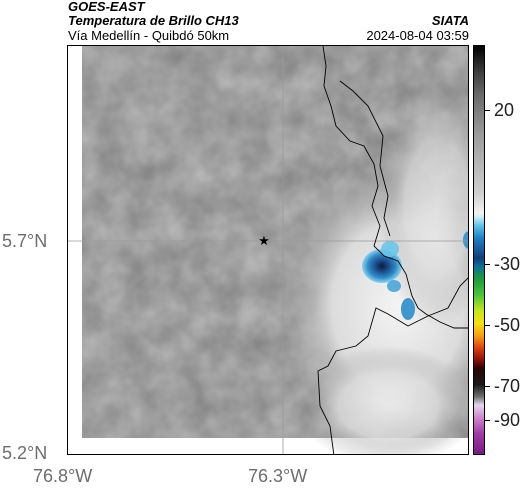 This screenshot has width=526, height=491. Describe the element at coordinates (408, 309) in the screenshot. I see `cold-cloud-secondary` at that location.